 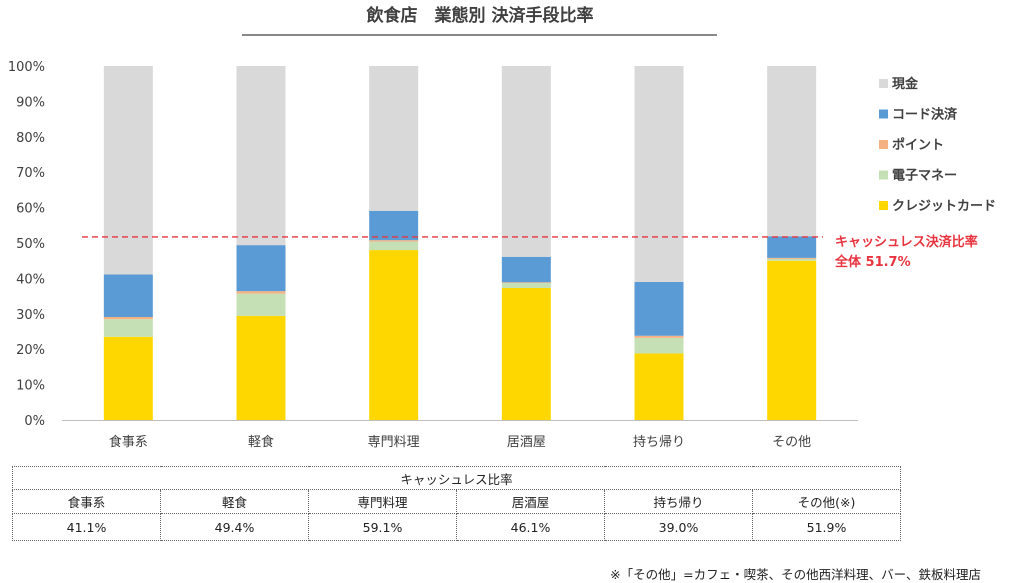 What do you see at coordinates (128, 442) in the screenshot?
I see `x-tick-label: 食事系` at bounding box center [128, 442].